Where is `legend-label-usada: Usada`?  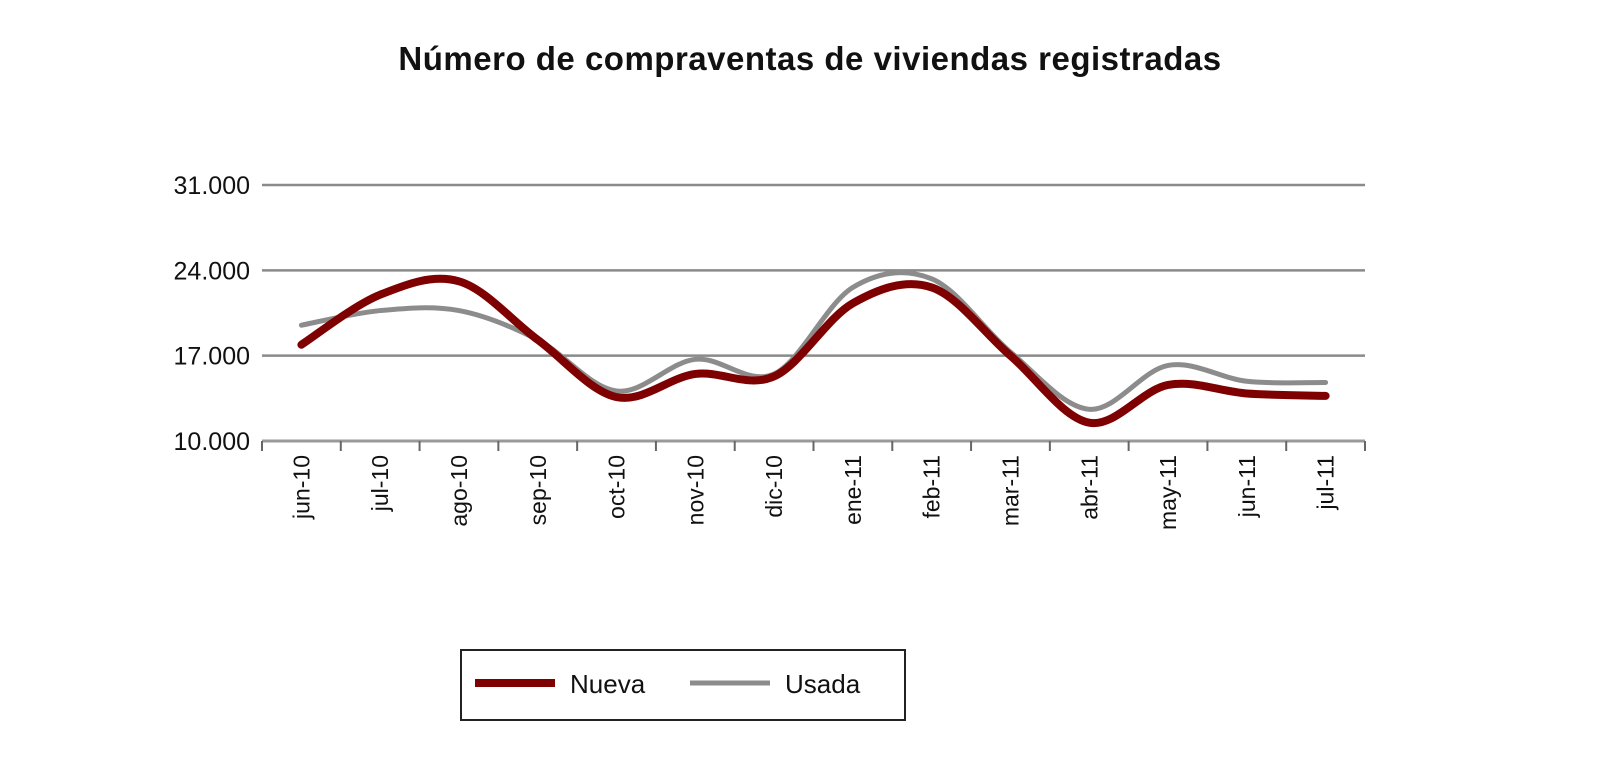 legend-label-usada: Usada is located at coordinates (823, 684).